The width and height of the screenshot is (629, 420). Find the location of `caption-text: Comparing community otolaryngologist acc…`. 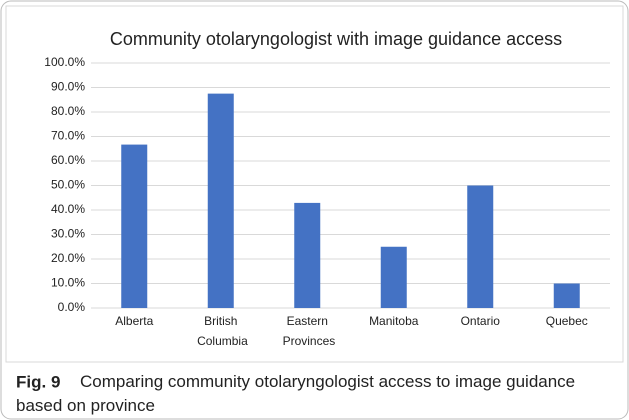

caption-text: Comparing community otolaryngologist acc… is located at coordinates (295, 393).